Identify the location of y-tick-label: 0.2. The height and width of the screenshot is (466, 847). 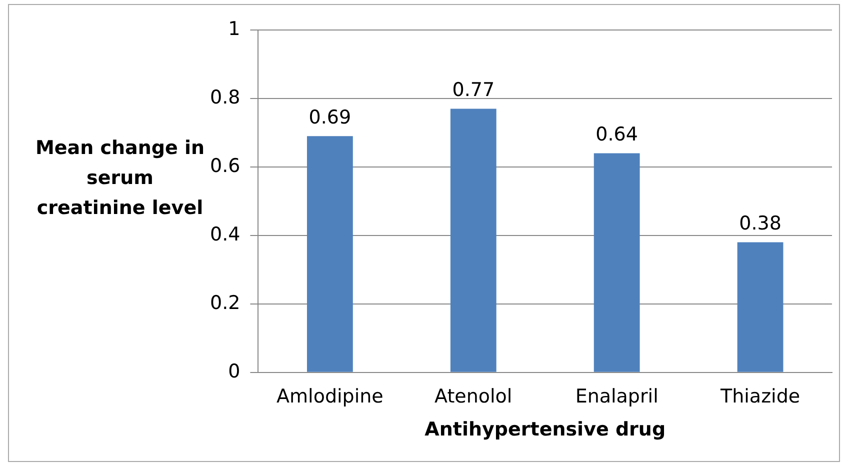
(225, 303).